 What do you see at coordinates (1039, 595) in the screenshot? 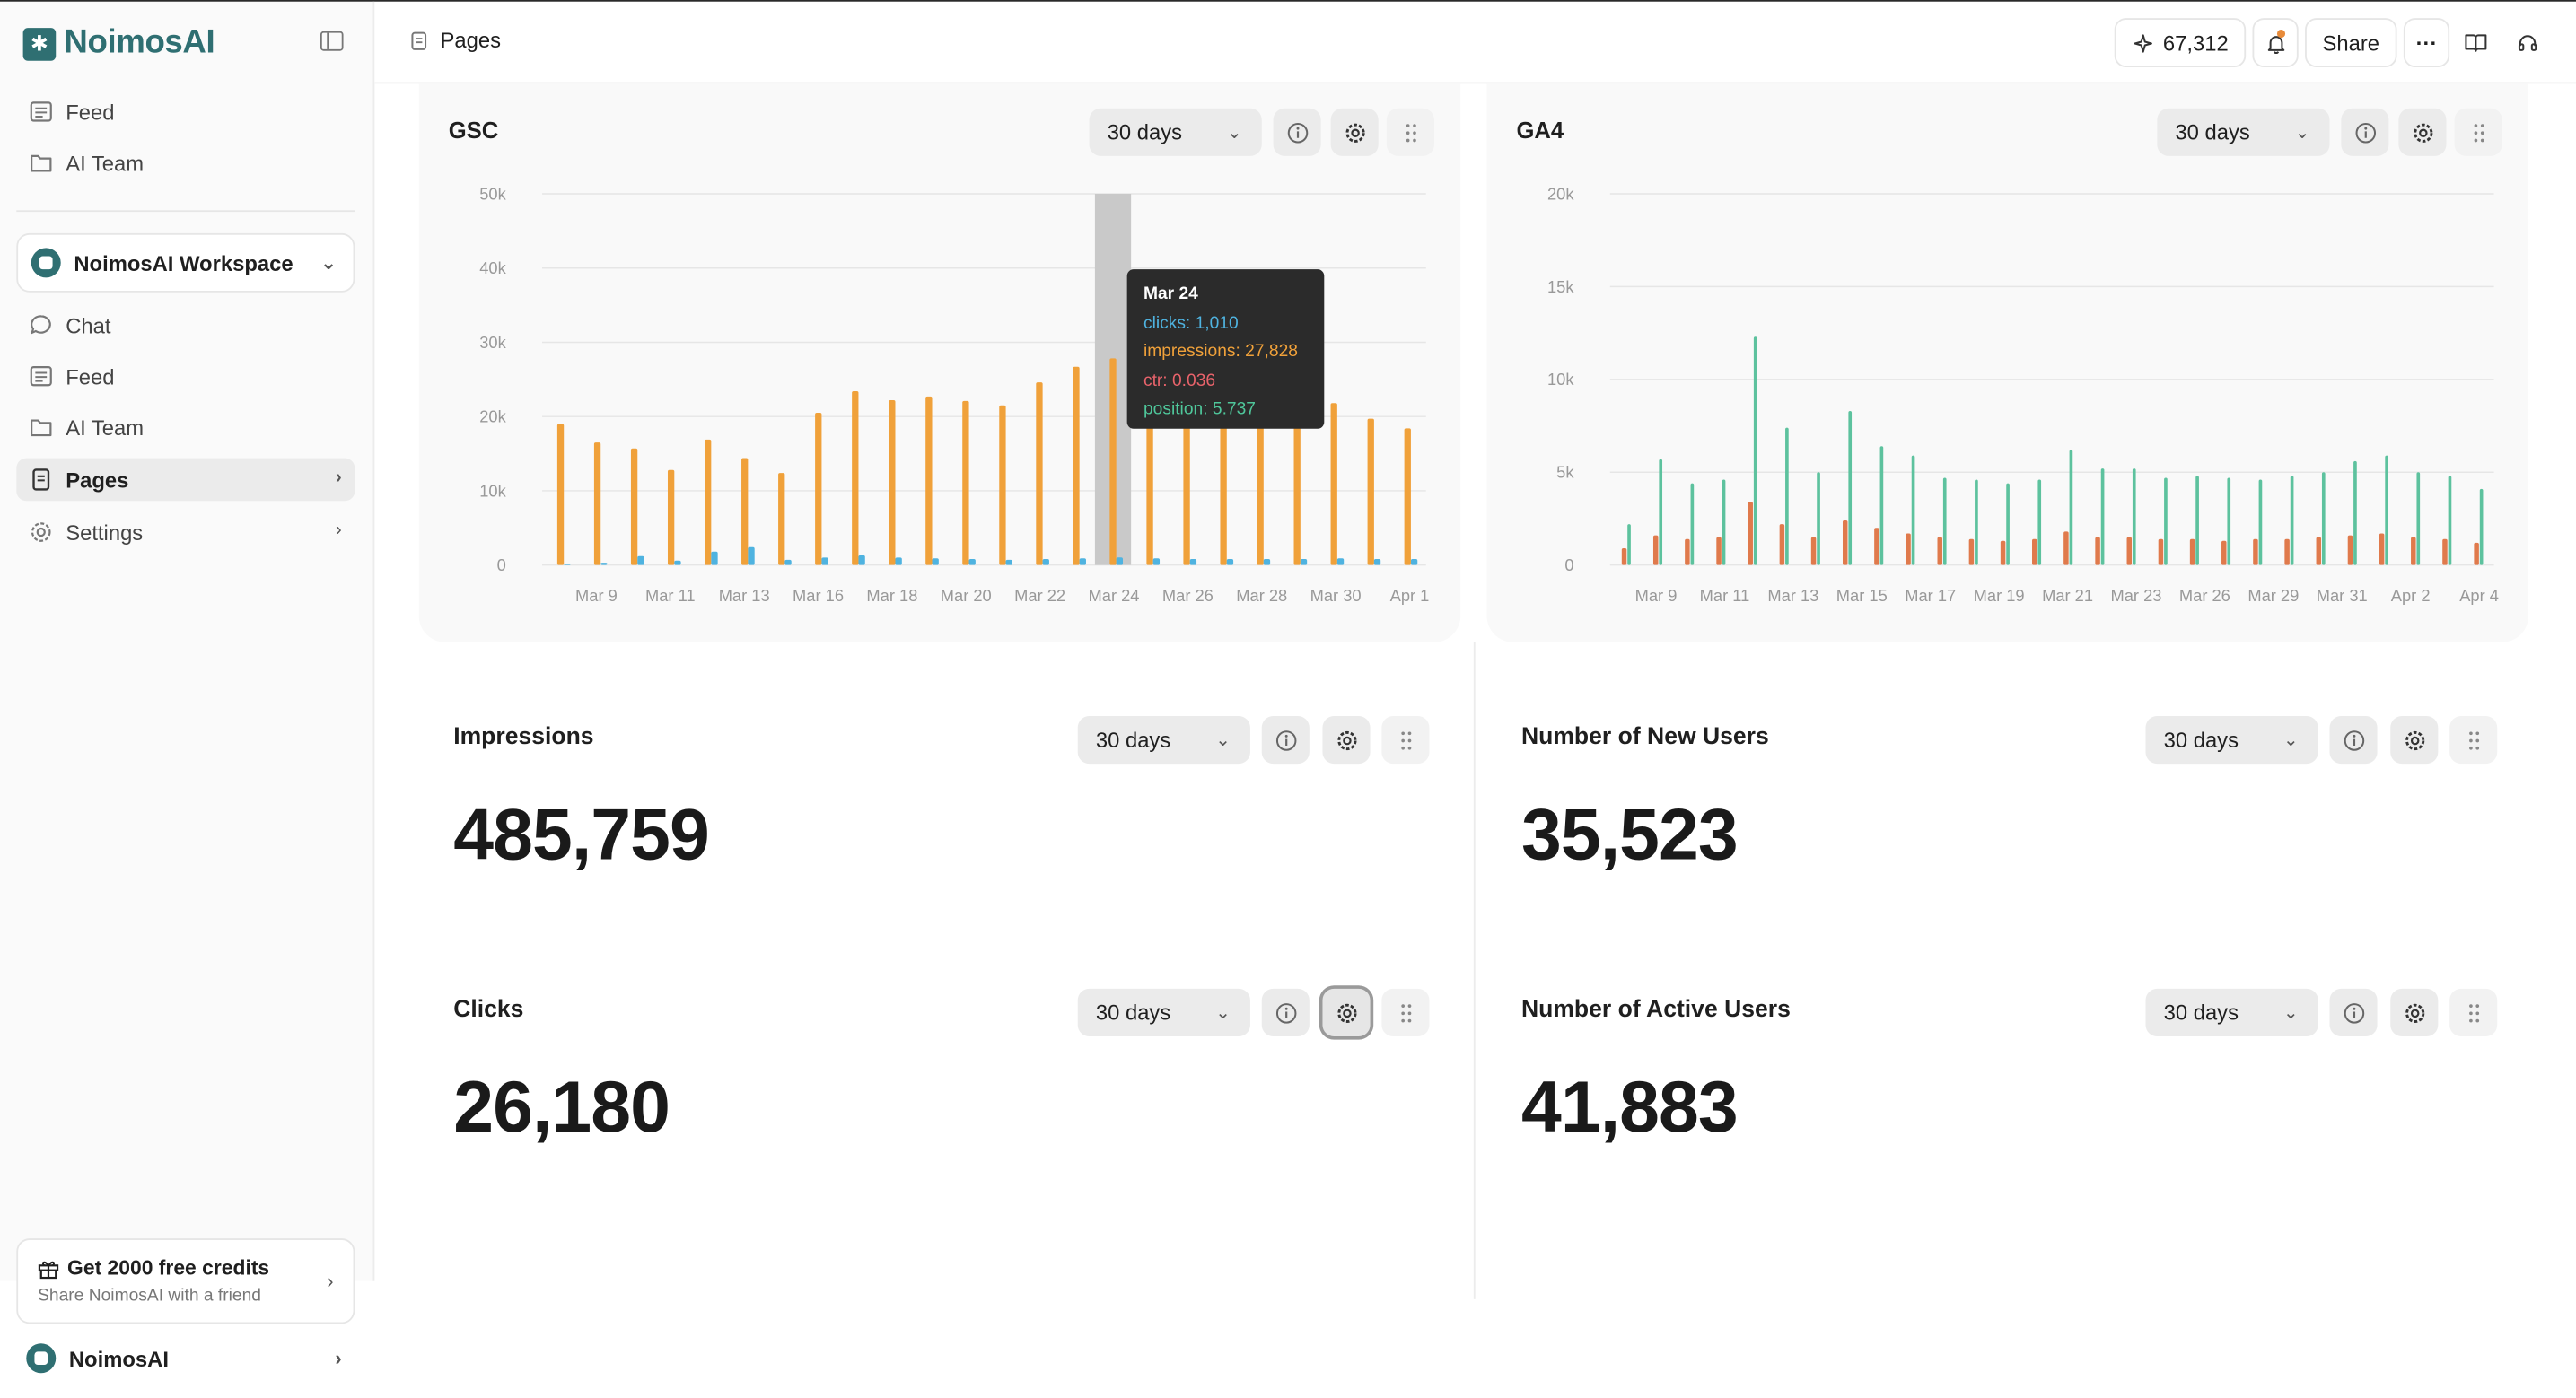
I see `x-tick-label: Mar 22` at bounding box center [1039, 595].